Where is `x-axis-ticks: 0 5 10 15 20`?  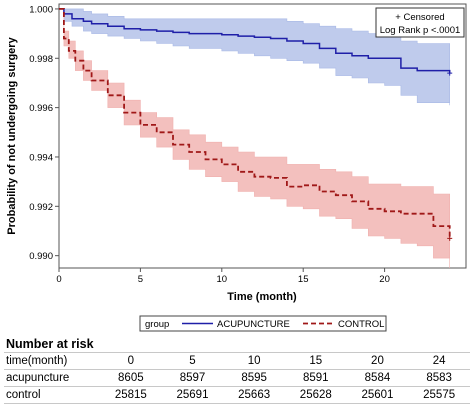
x-axis-ticks: 0 5 10 15 20 is located at coordinates (223, 276).